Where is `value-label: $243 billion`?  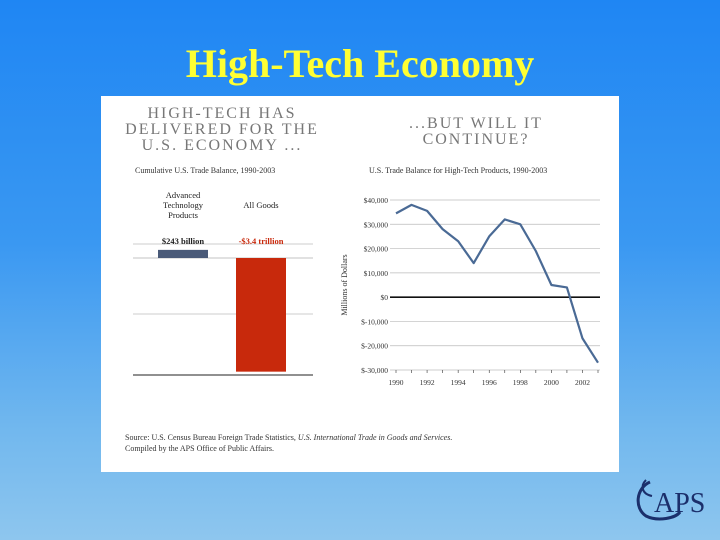 value-label: $243 billion is located at coordinates (183, 241).